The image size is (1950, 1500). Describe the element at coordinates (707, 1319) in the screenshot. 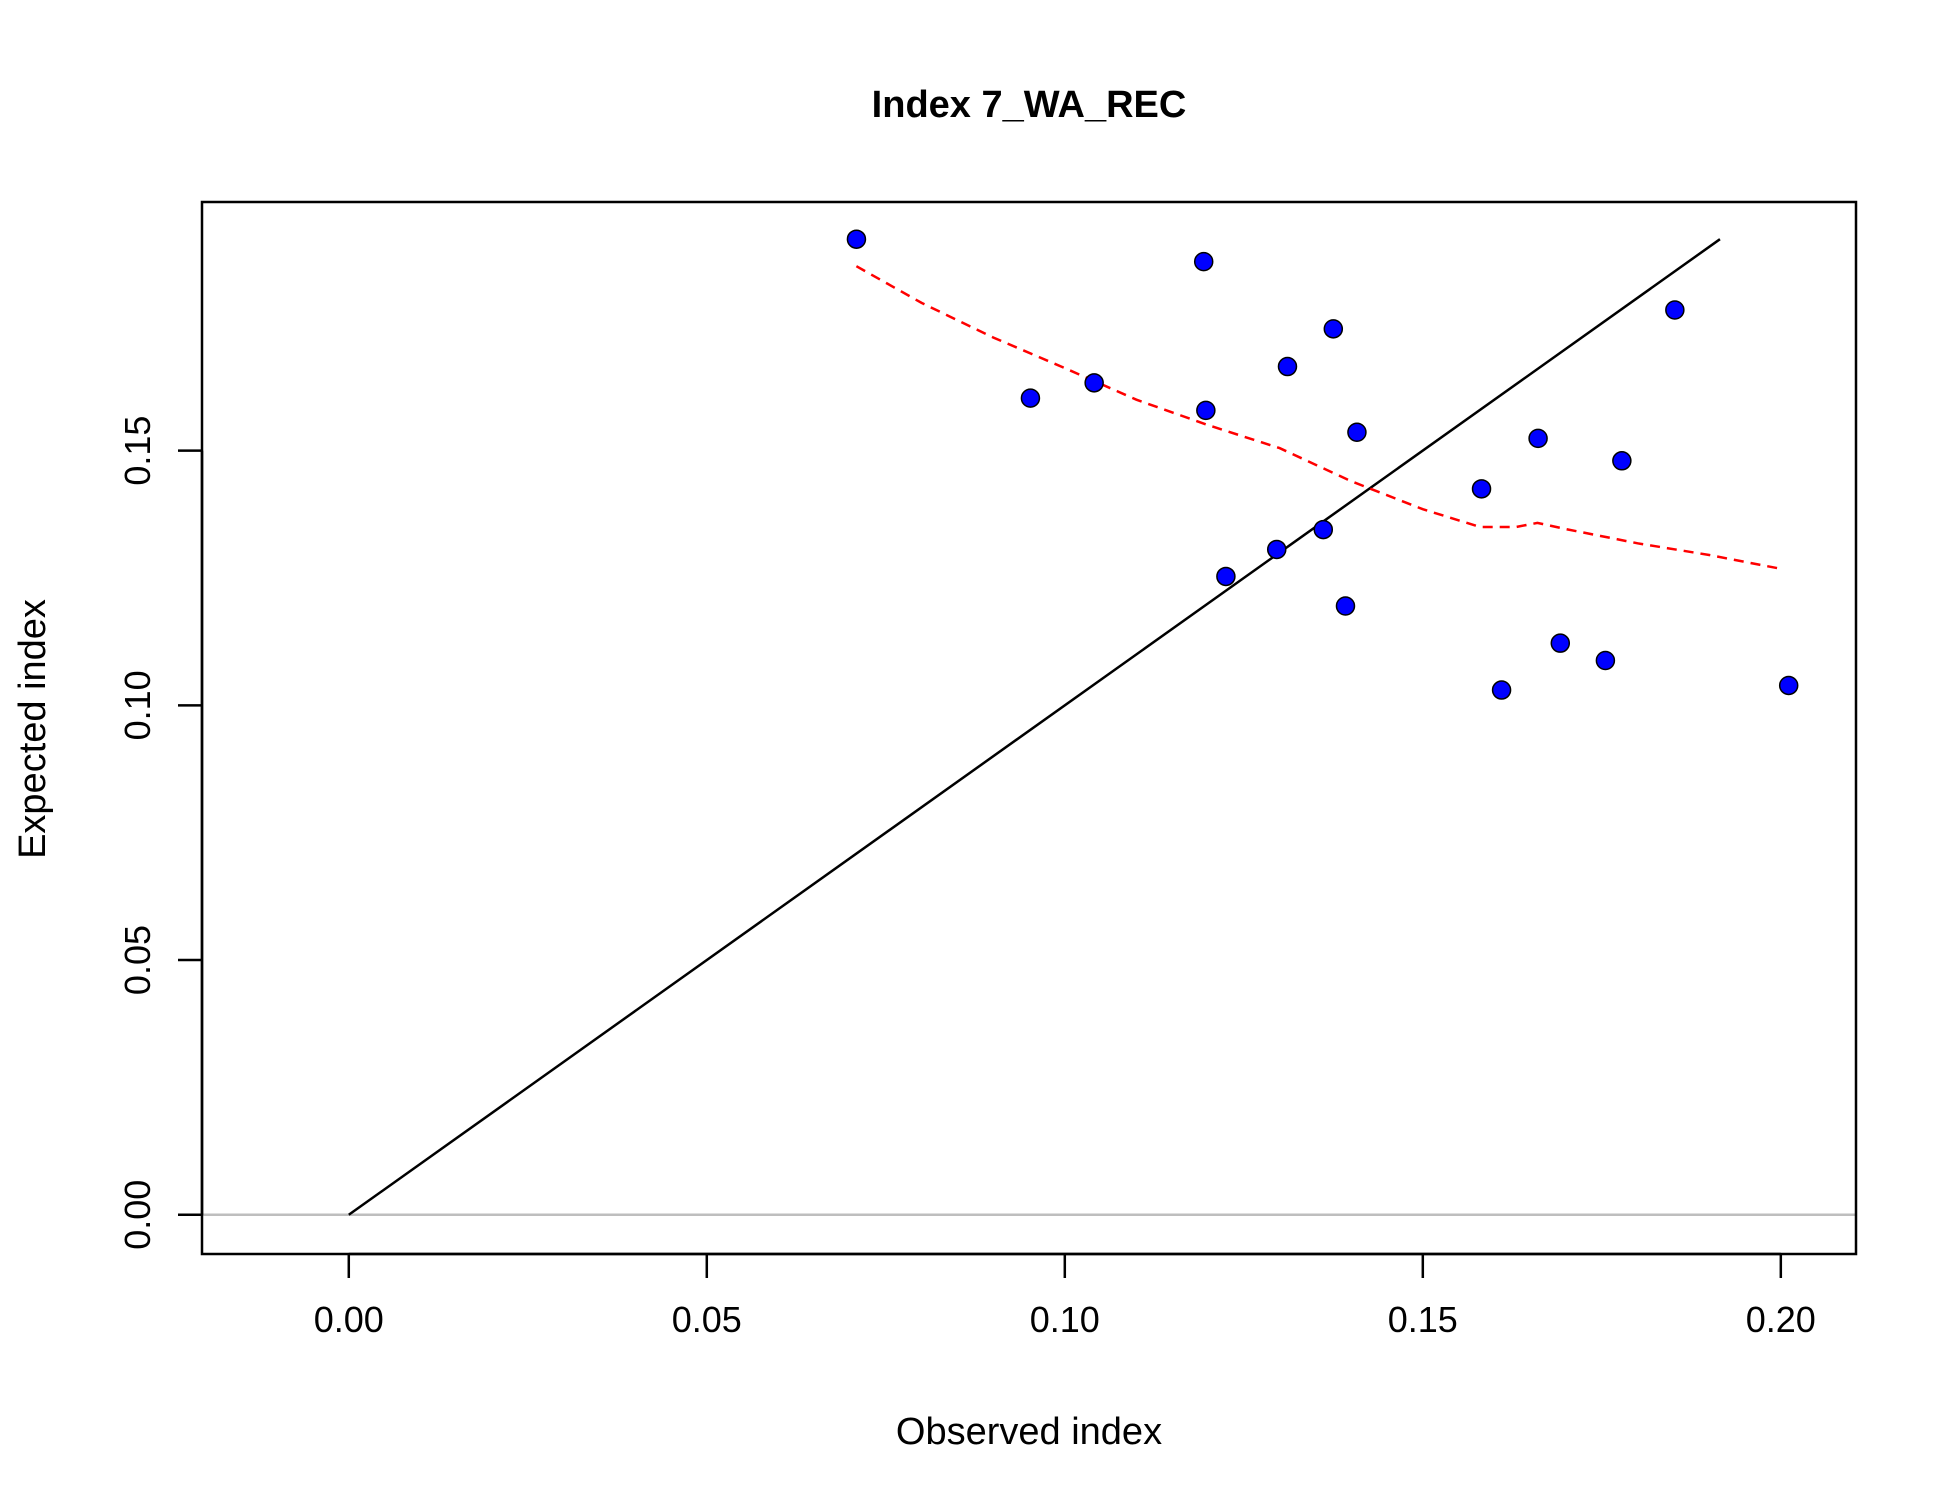

I see `x-tick-label: 0.05` at that location.